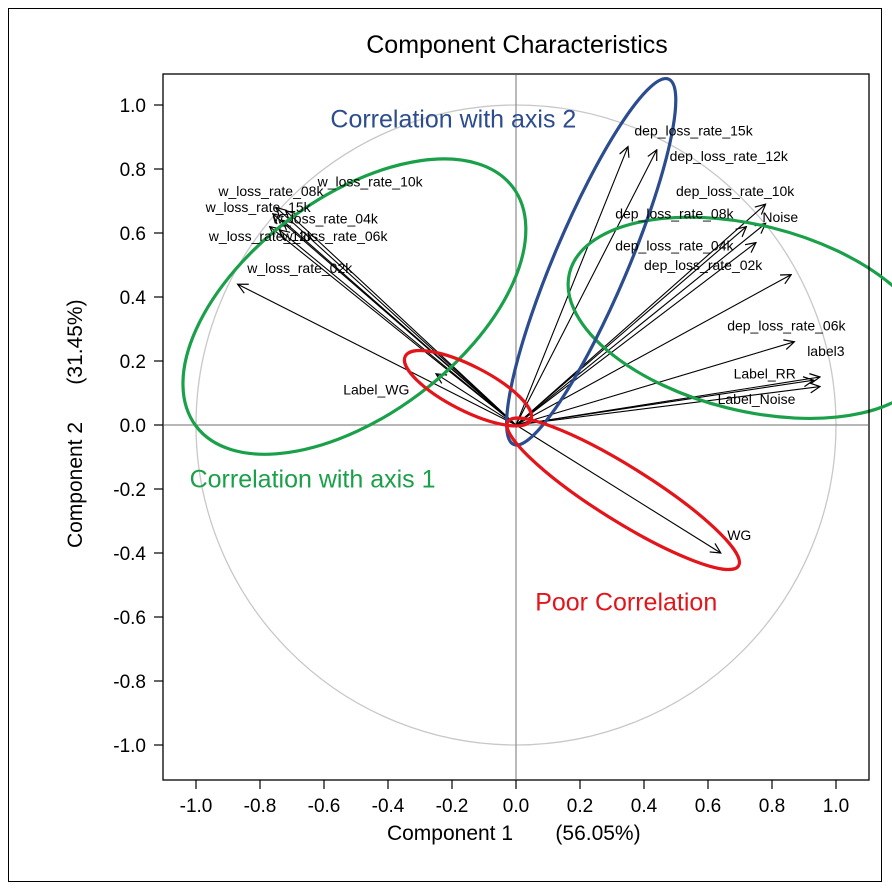  Describe the element at coordinates (133, 426) in the screenshot. I see `y-tick-label: 0.0` at that location.